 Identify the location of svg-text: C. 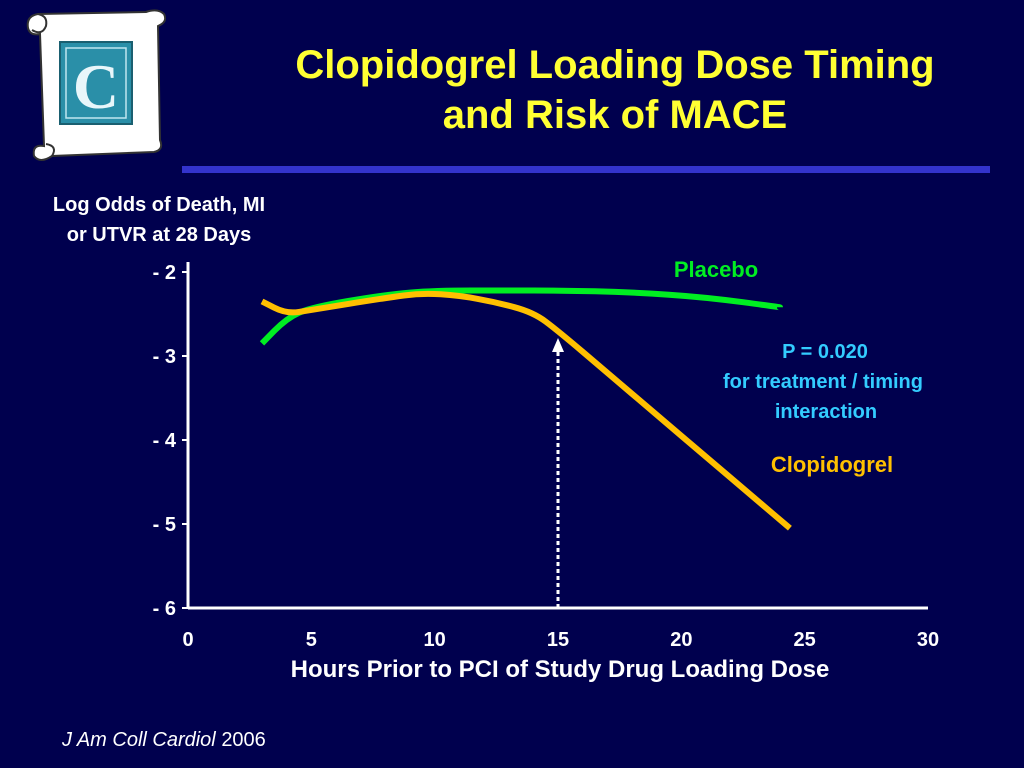
(96, 86).